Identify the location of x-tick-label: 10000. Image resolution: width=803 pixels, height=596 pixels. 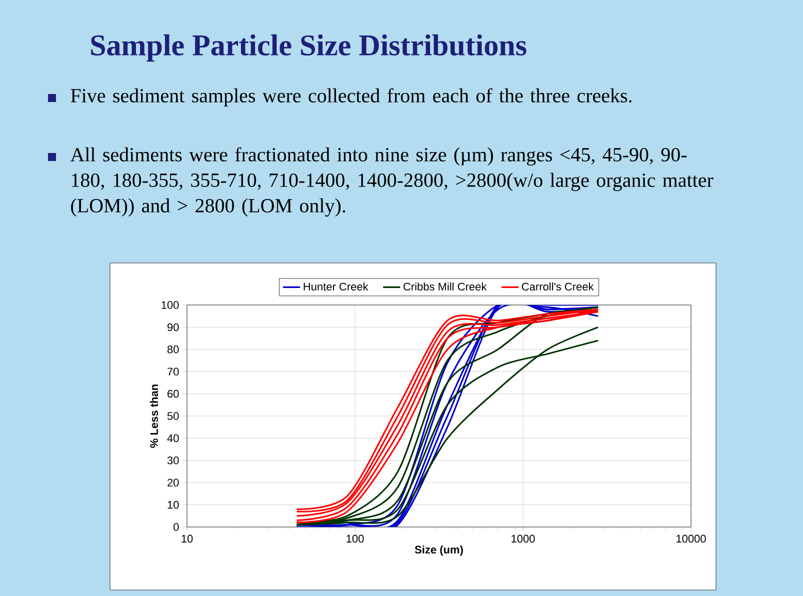
(691, 538).